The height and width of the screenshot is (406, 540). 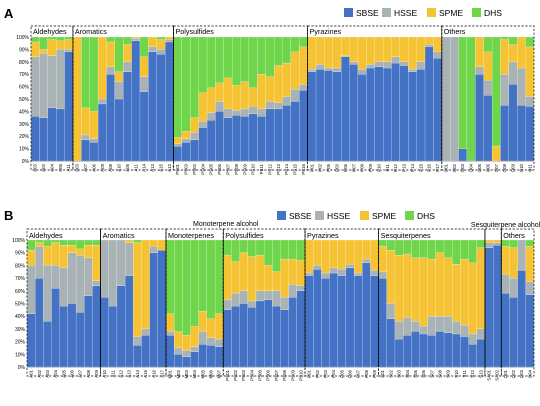 What do you see at coordinates (326, 31) in the screenshot?
I see `group-label: Pyrazines` at bounding box center [326, 31].